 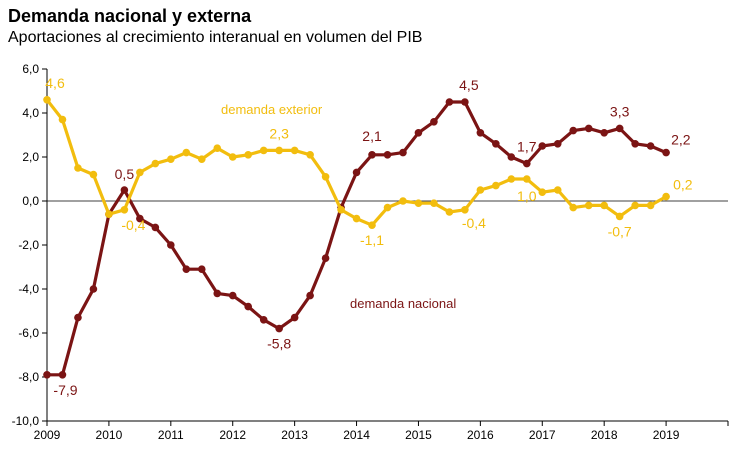 I want to click on data-label: 2,1, so click(x=372, y=136).